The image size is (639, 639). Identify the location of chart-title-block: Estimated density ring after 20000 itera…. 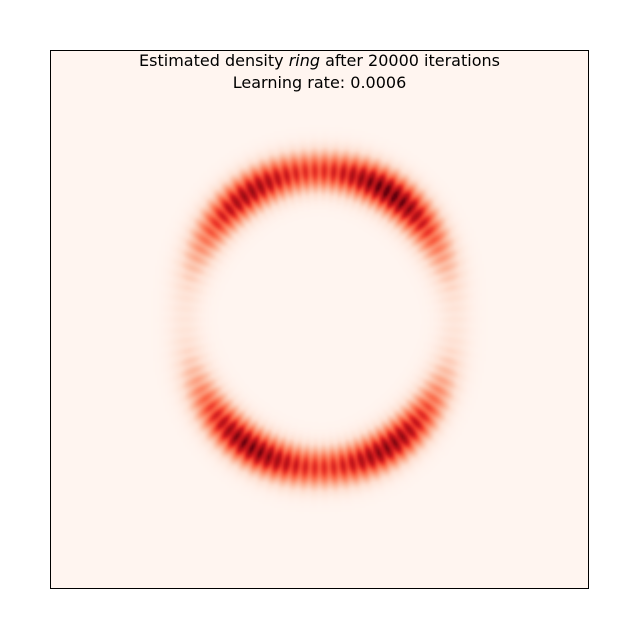
(319, 72).